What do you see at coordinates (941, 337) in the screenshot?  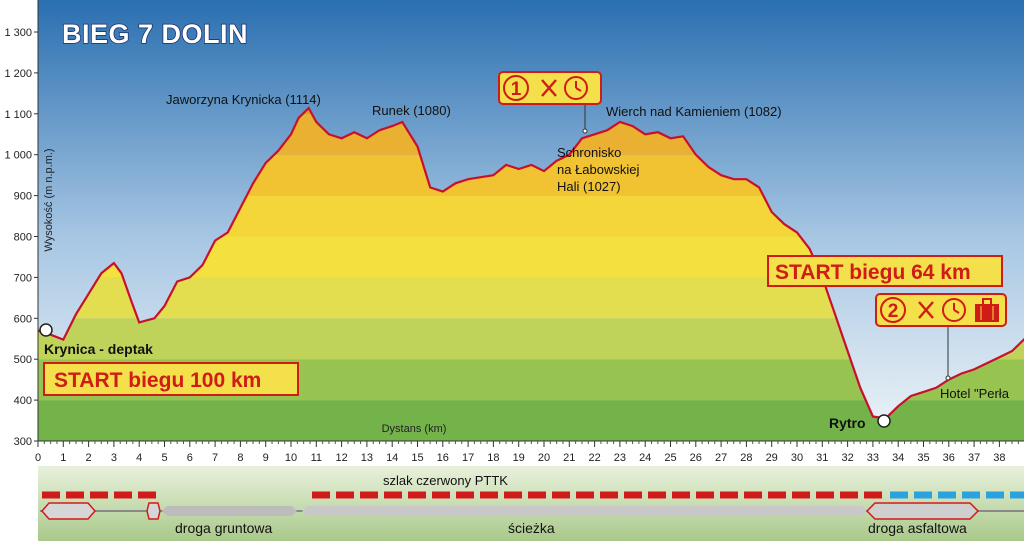 I see `checkpoint-2-badge: 2` at bounding box center [941, 337].